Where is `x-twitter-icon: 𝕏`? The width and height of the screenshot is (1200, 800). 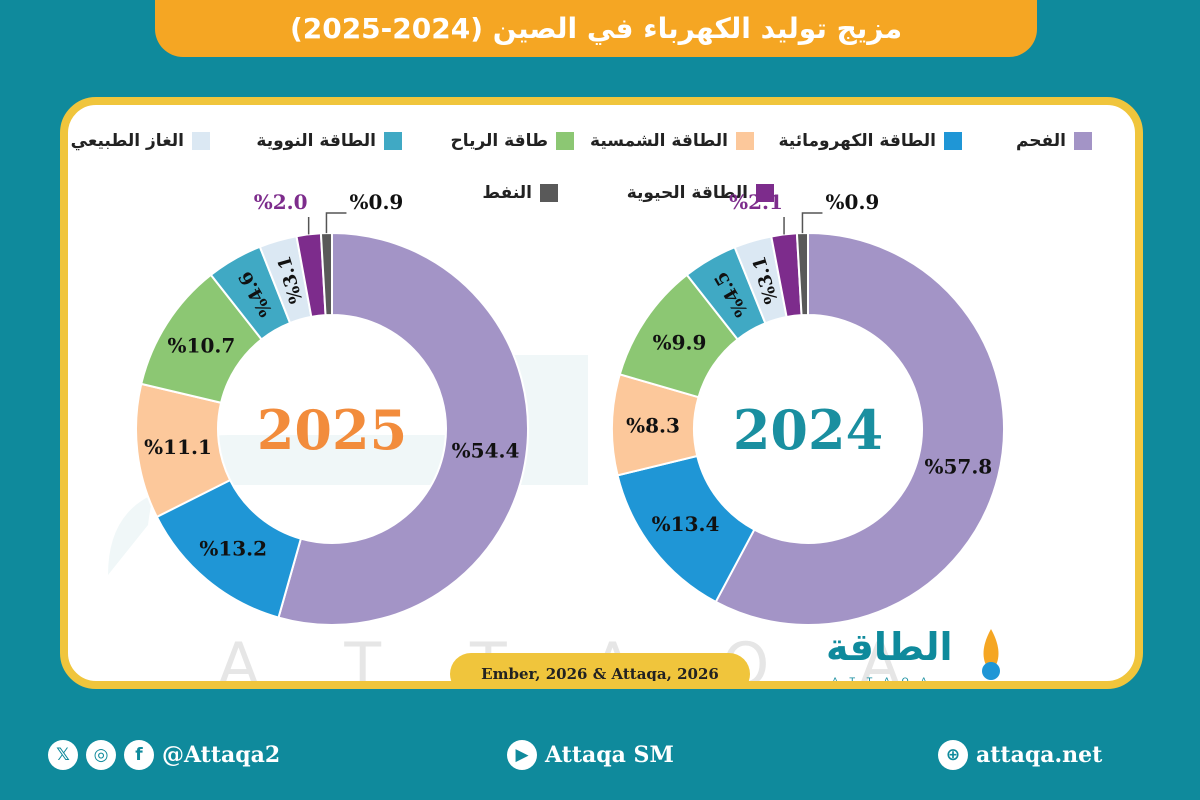 x-twitter-icon: 𝕏 is located at coordinates (63, 755).